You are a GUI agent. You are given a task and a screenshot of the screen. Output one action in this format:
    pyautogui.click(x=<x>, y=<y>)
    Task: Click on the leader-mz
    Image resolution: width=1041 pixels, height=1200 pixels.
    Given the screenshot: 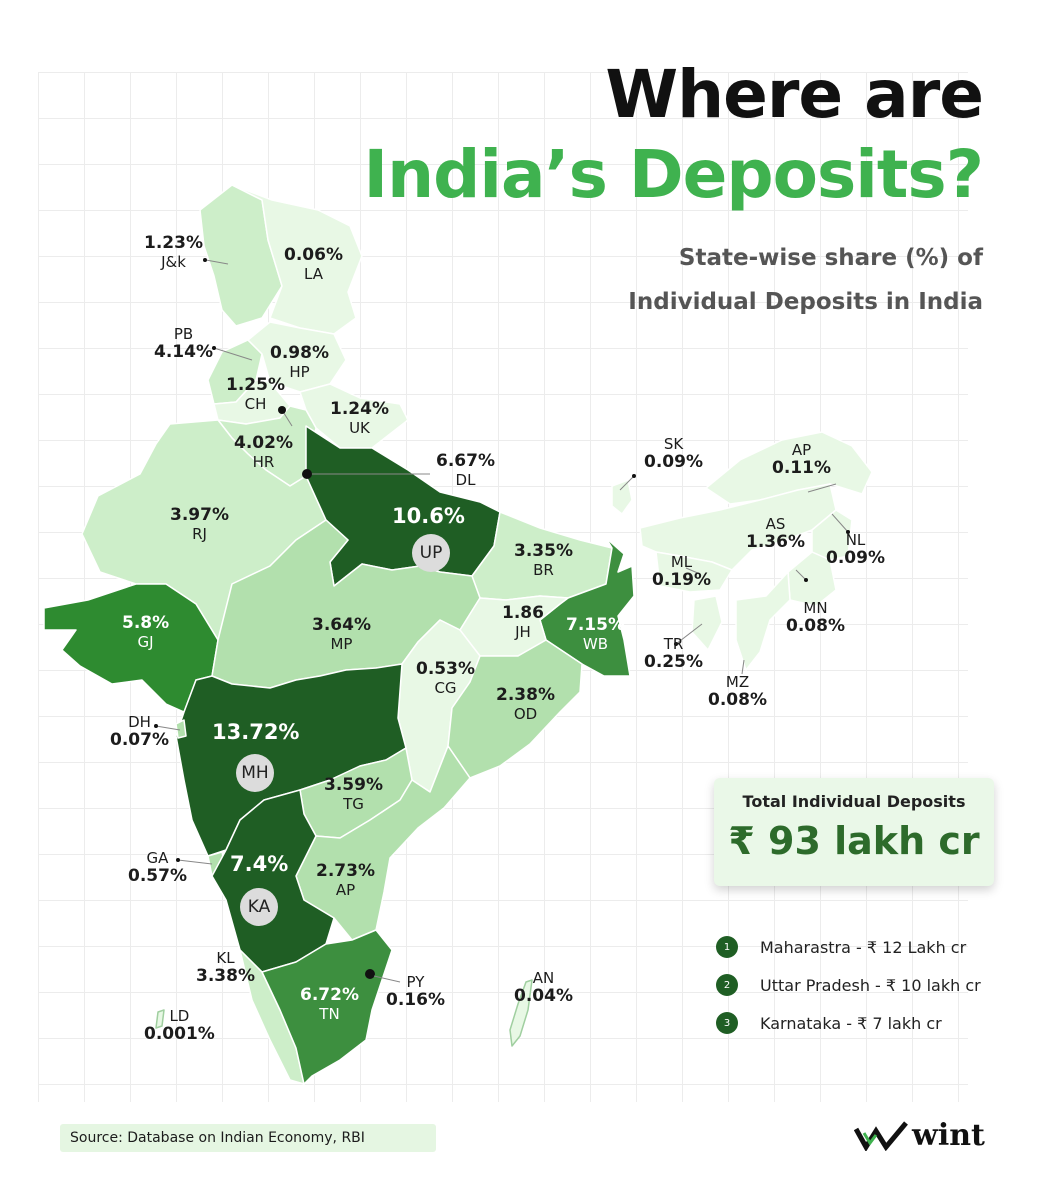 What is the action you would take?
    pyautogui.click(x=743, y=667)
    